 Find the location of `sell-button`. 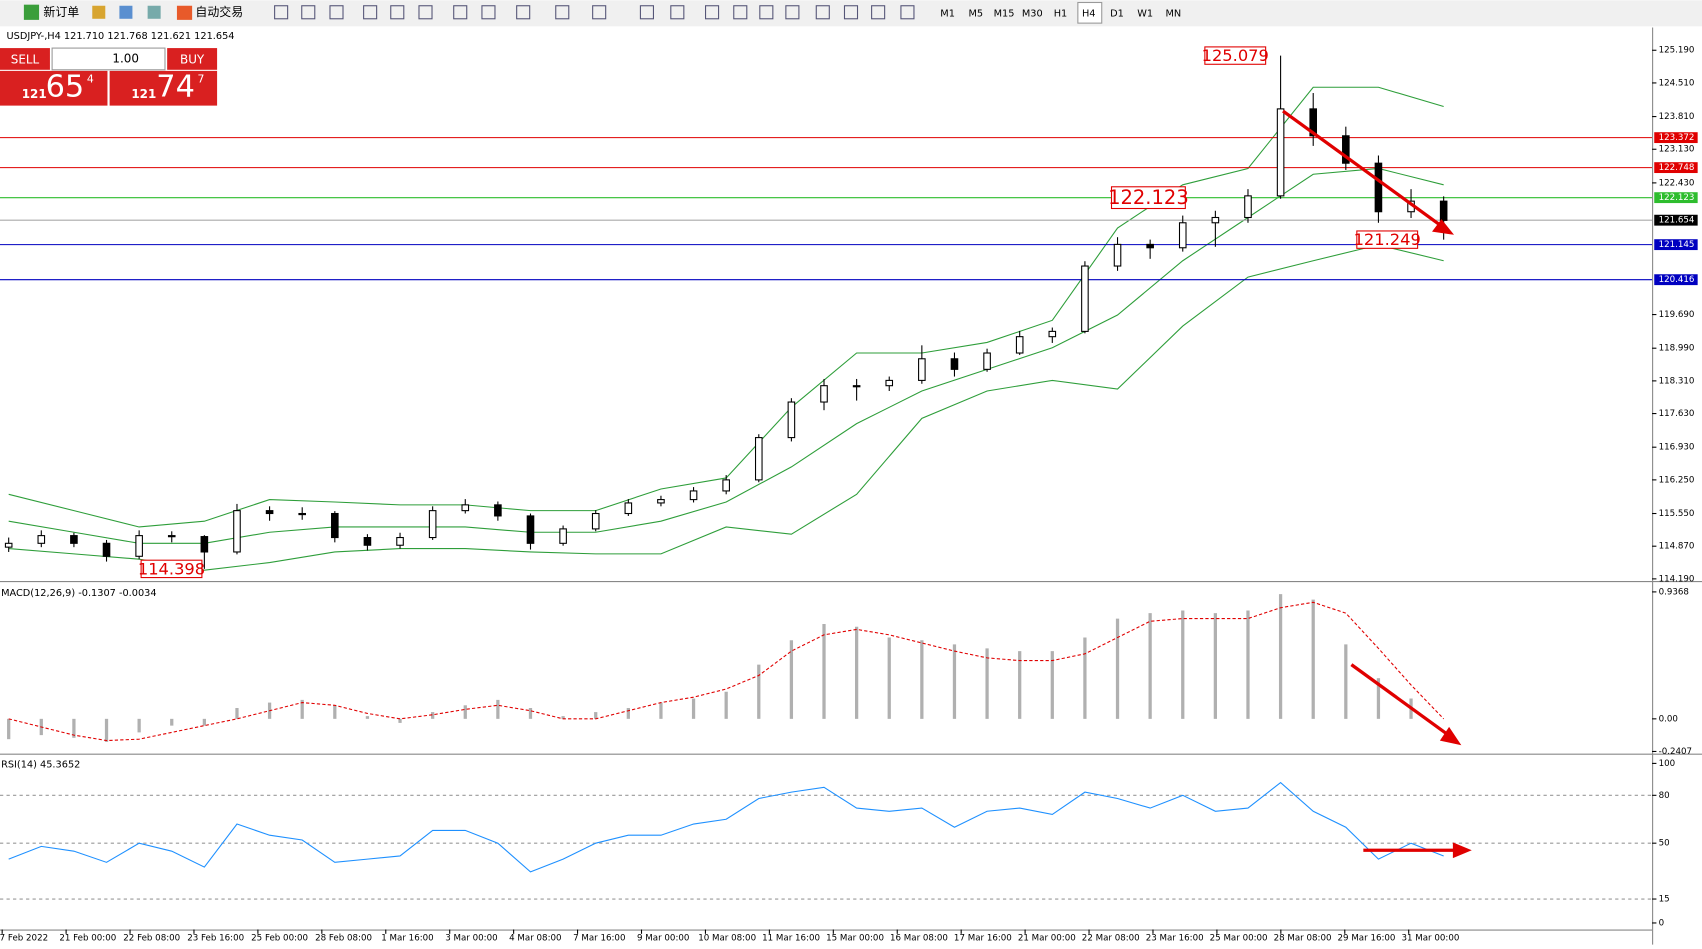

sell-button is located at coordinates (25, 59).